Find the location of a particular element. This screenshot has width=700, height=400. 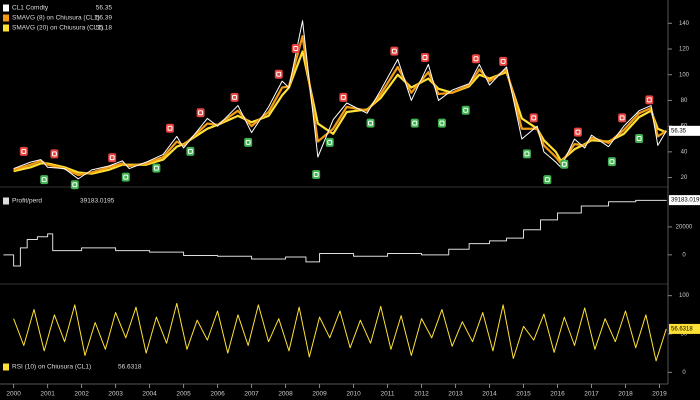

legend-label: SMAVG (20) on Chiusura (CL1) is located at coordinates (57, 28).